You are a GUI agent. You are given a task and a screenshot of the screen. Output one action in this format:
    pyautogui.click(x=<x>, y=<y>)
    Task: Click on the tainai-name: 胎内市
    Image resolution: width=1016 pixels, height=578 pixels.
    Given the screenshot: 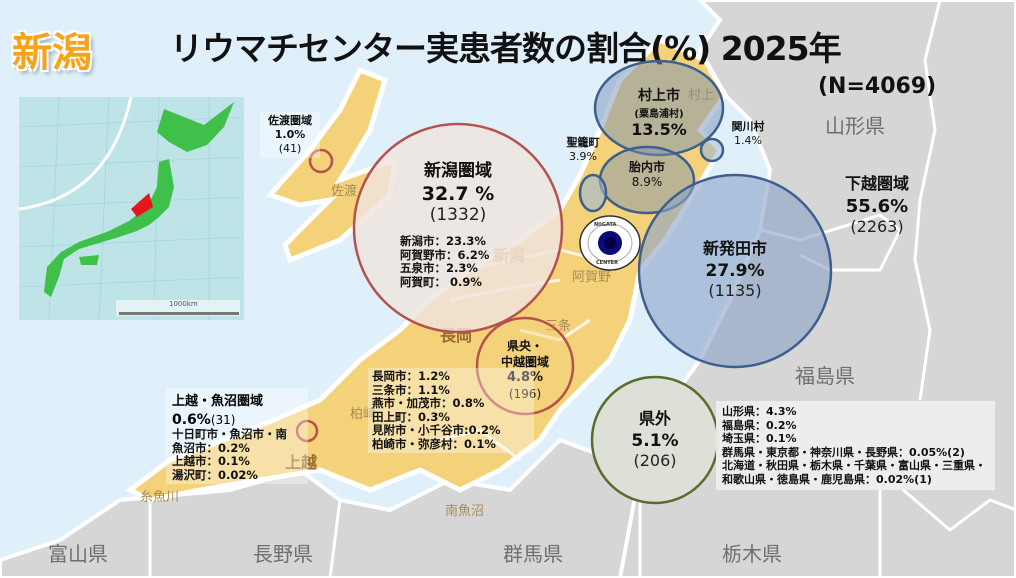 What is the action you would take?
    pyautogui.click(x=646, y=167)
    